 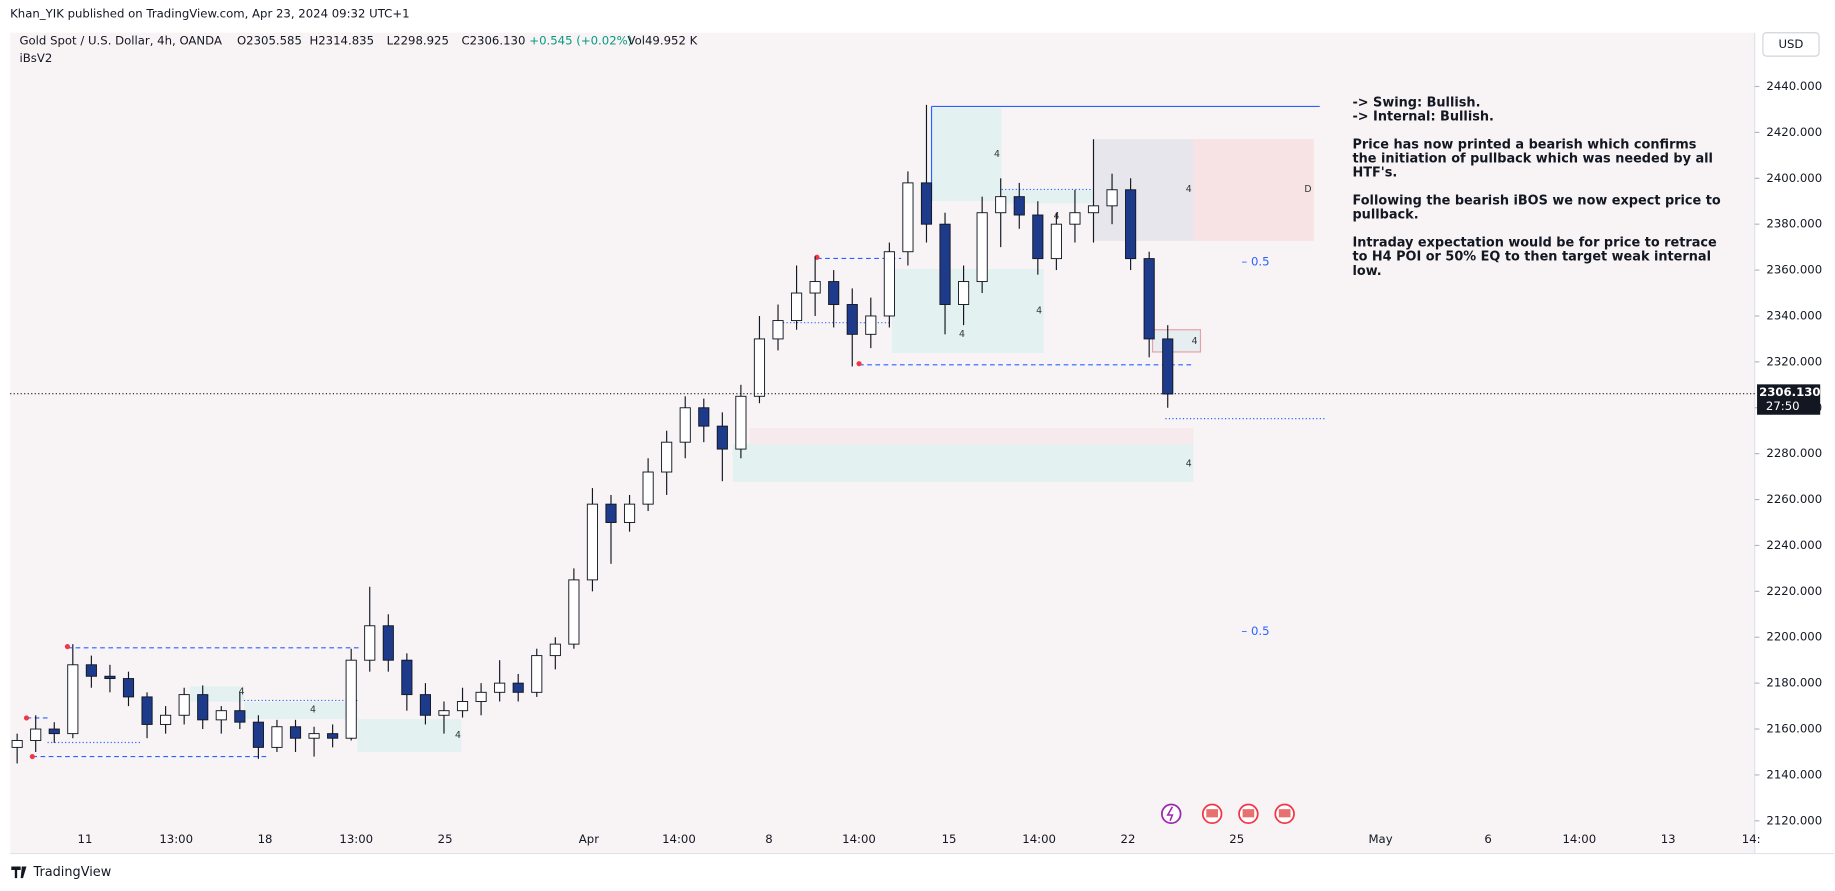 What do you see at coordinates (1789, 392) in the screenshot?
I see `last-price-label: 2306.130` at bounding box center [1789, 392].